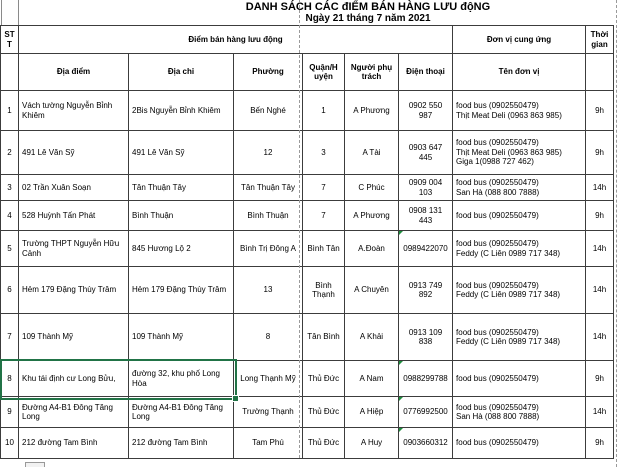 The image size is (620, 467). I want to click on cell-phone: 0913 749 892, so click(425, 290).